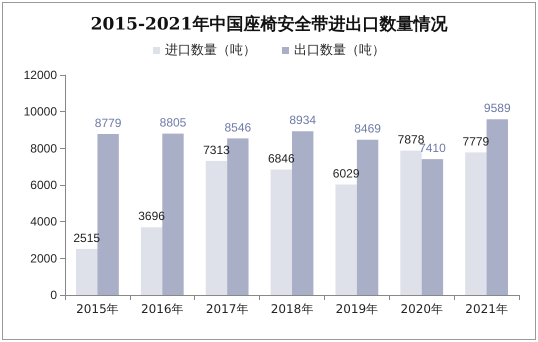 This screenshot has height=342, width=538. Describe the element at coordinates (54, 295) in the screenshot. I see `y-tick-label: 0` at that location.